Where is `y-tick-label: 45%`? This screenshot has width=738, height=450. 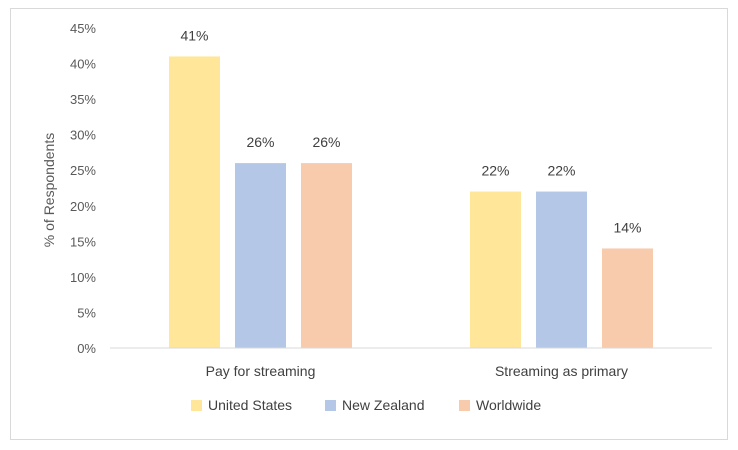 y-tick-label: 45% is located at coordinates (83, 28).